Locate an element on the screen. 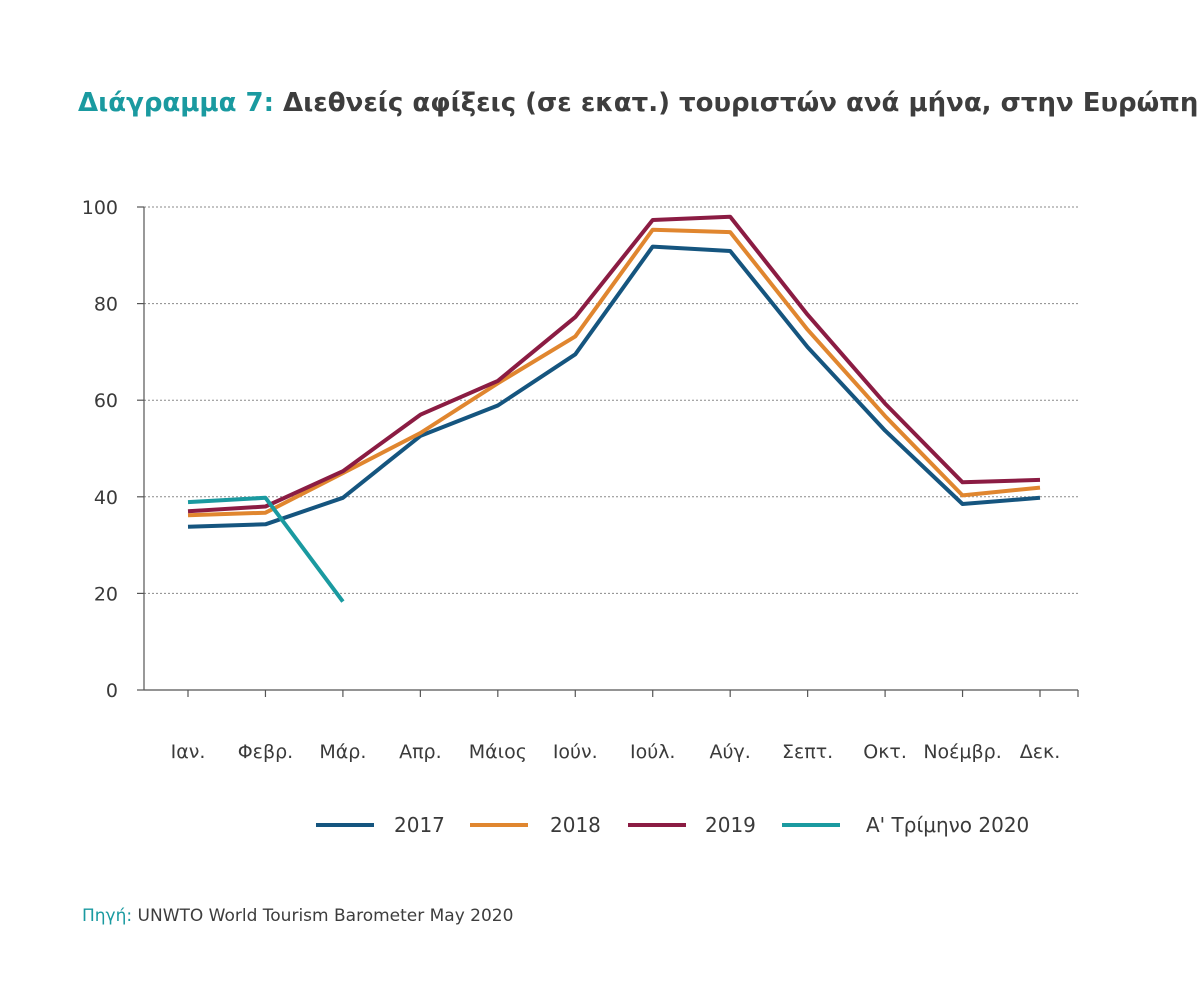 The width and height of the screenshot is (1200, 1008). y-axis-tick-labels: 0 20 40 60 80 100 is located at coordinates (100, 449).